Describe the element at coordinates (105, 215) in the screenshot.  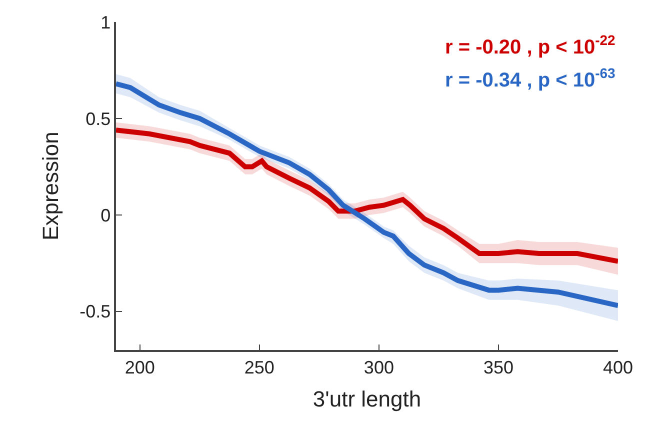
I see `y-tick-label: 0` at that location.